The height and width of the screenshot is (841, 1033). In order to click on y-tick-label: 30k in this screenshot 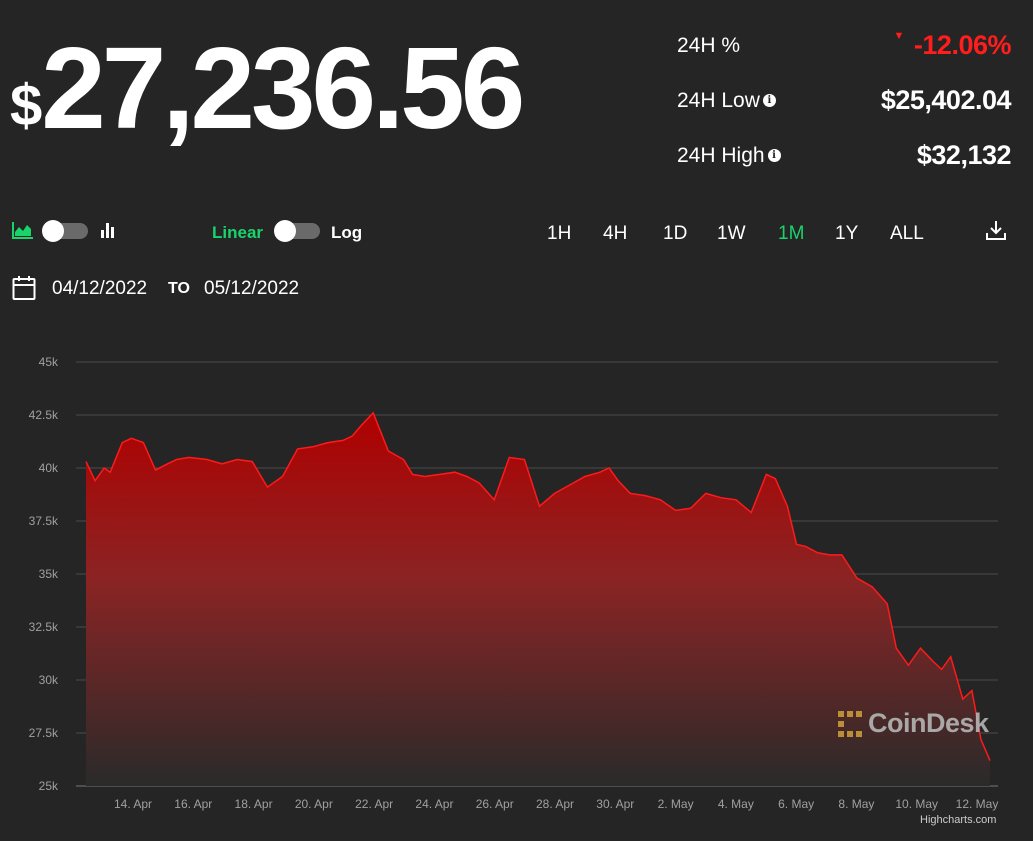, I will do `click(49, 680)`.